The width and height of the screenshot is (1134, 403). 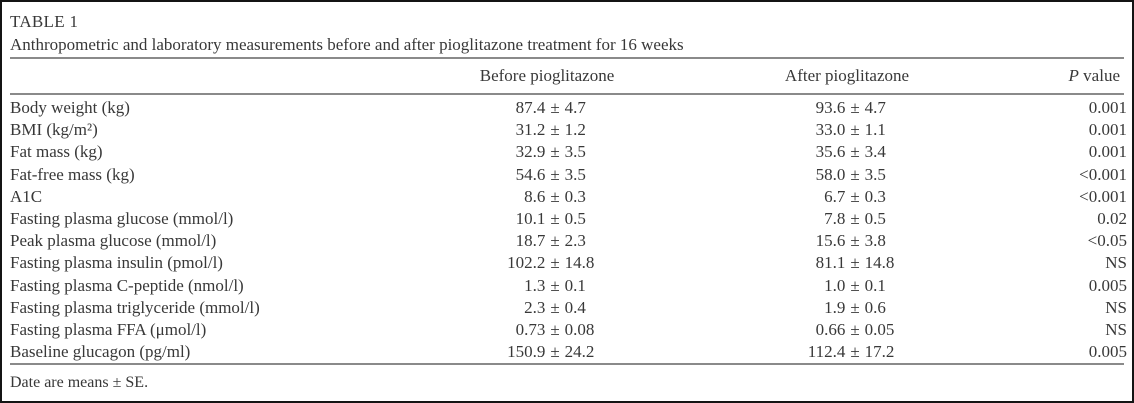 What do you see at coordinates (1107, 241) in the screenshot?
I see `p-value: <0.05` at bounding box center [1107, 241].